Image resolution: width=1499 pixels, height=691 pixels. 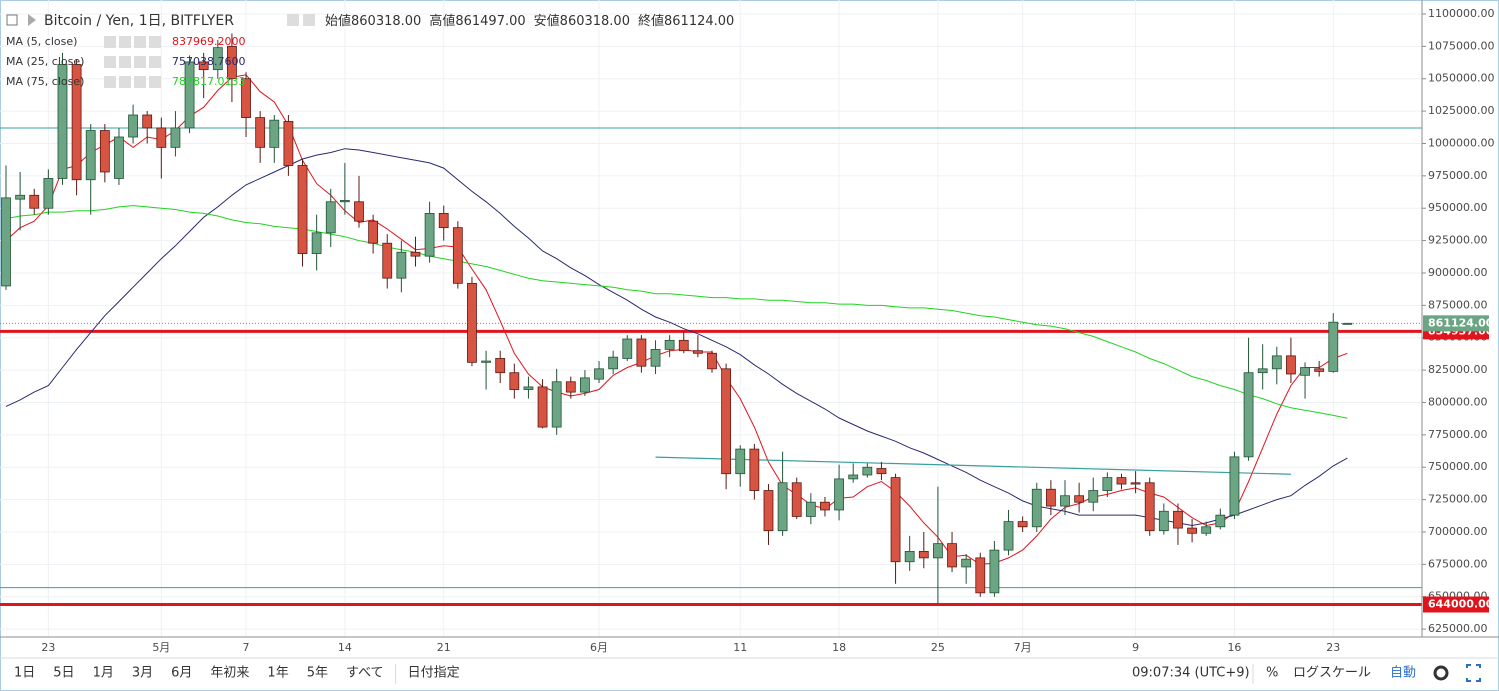 What do you see at coordinates (309, 20) in the screenshot?
I see `settings-icon` at bounding box center [309, 20].